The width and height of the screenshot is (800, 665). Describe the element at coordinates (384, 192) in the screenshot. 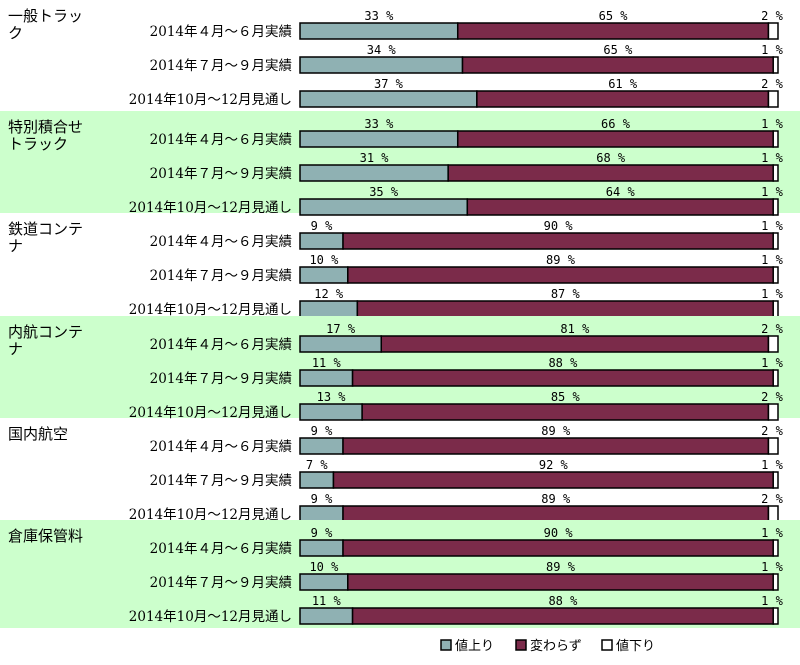

I see `data-label: 35 %` at that location.